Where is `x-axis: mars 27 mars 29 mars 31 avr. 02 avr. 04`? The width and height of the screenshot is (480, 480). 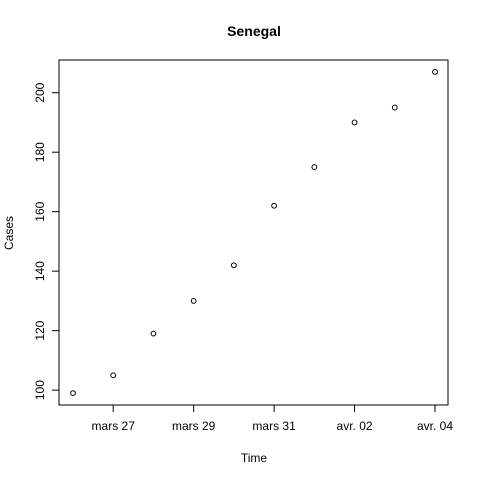 x-axis: mars 27 mars 29 mars 31 avr. 02 avr. 04 is located at coordinates (272, 418).